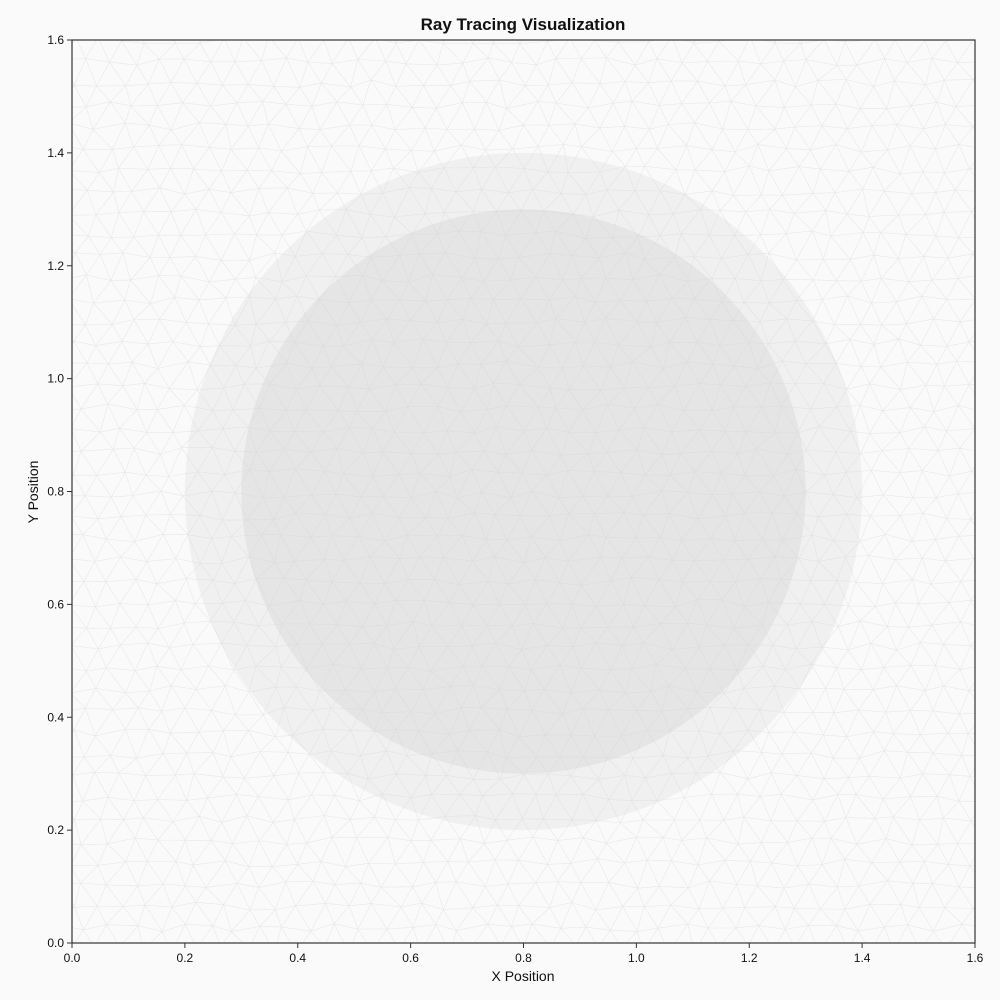 The image size is (1000, 1000). Describe the element at coordinates (410, 958) in the screenshot. I see `x-tick-label: 0.6` at that location.